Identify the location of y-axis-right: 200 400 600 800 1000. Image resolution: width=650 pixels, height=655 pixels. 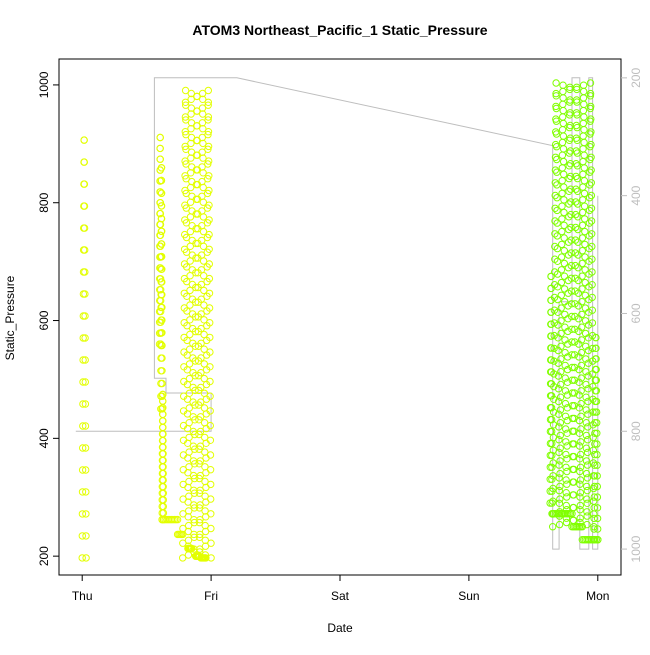
(632, 315).